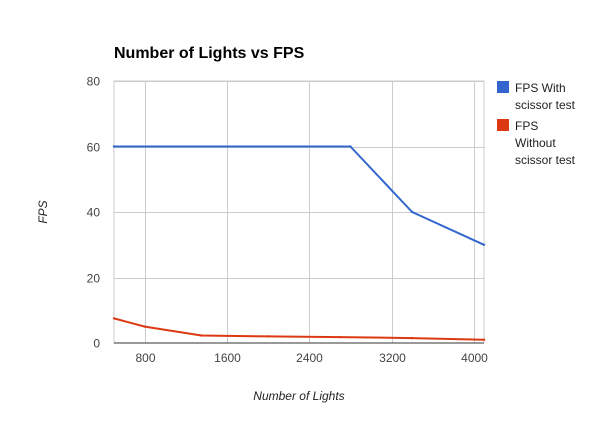 The height and width of the screenshot is (425, 598). I want to click on chart-title: Number of Lights vs FPS, so click(209, 53).